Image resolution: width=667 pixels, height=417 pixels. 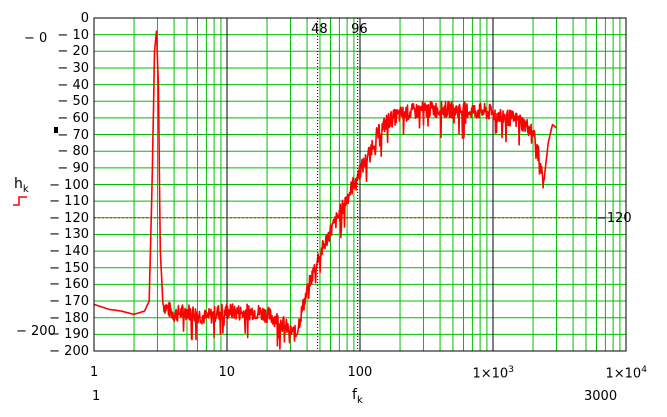 I want to click on x-tick-label: 1×10³, so click(x=493, y=373).